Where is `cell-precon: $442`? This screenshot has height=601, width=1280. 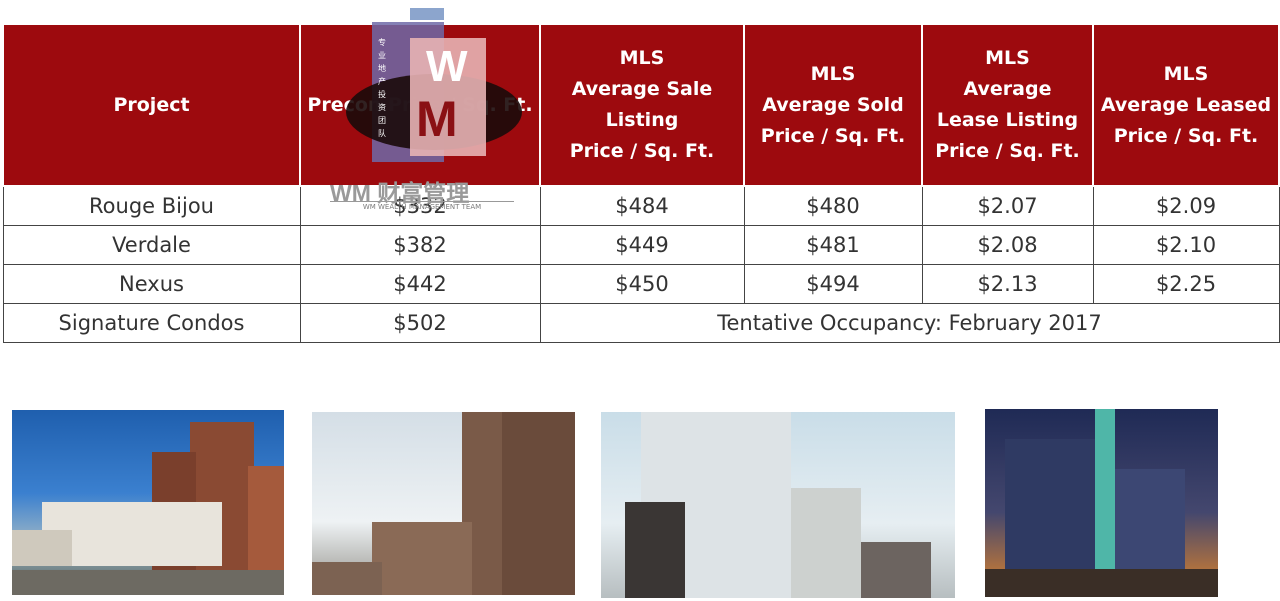
cell-precon: $442 is located at coordinates (420, 284).